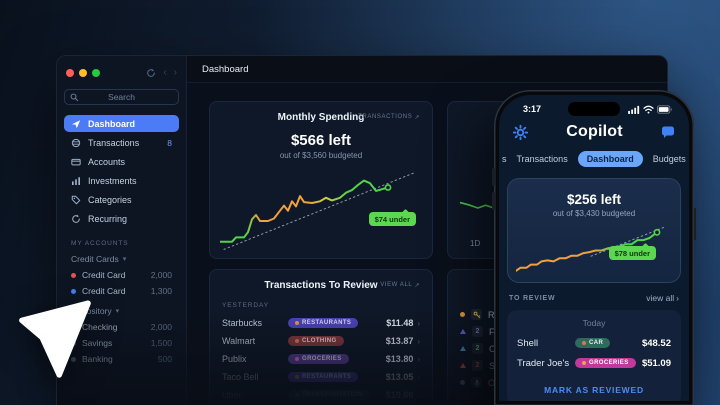 The height and width of the screenshot is (405, 720). Describe the element at coordinates (110, 199) in the screenshot. I see `sidebar-item-label: Categories` at that location.